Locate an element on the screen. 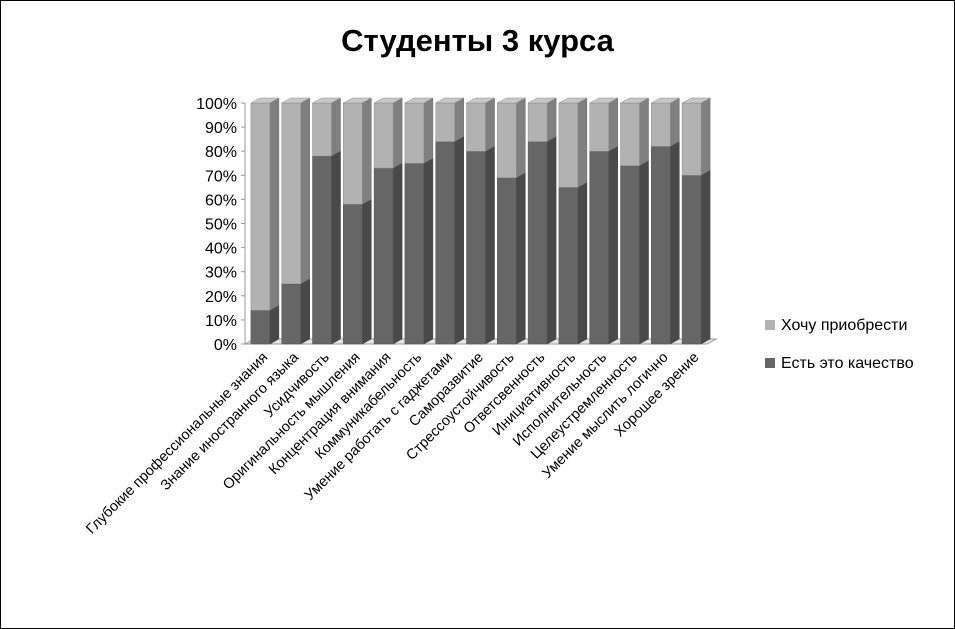 This screenshot has height=629, width=955. legend-entry: Хочу приобрести is located at coordinates (844, 325).